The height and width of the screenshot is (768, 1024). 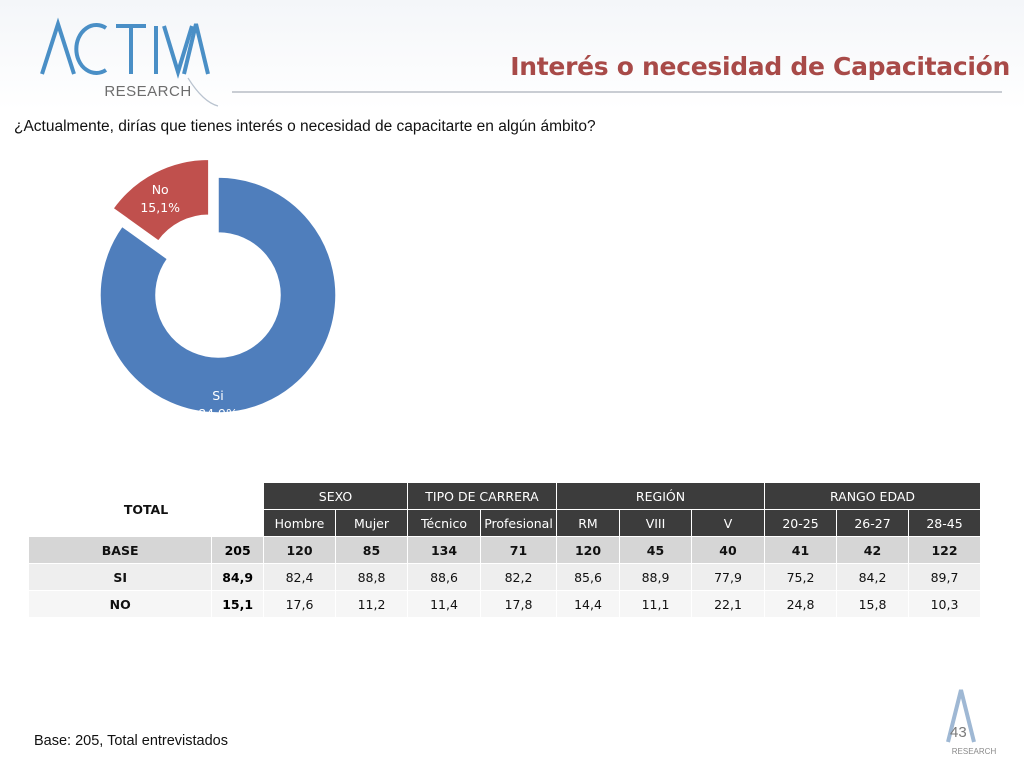 I want to click on footer-logo-text: RESEARCH, so click(x=974, y=751).